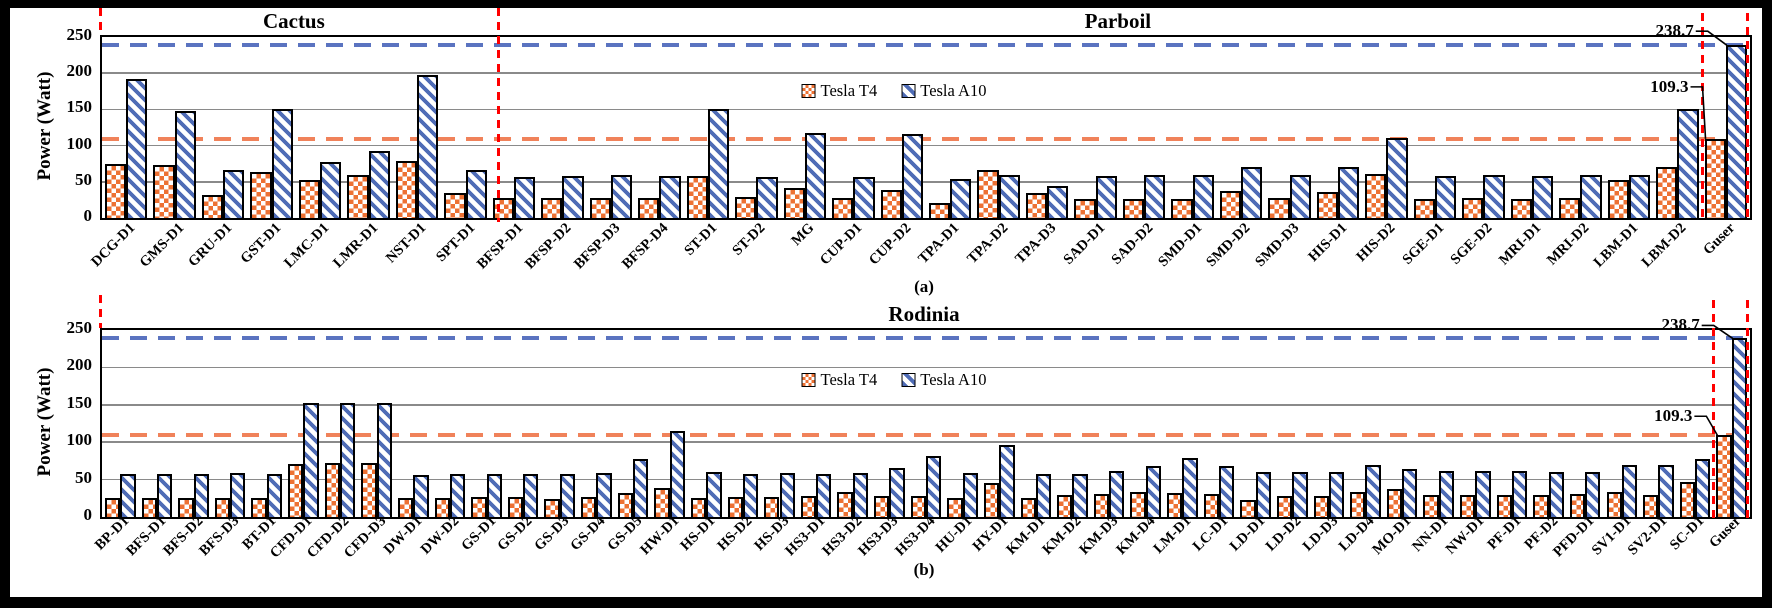 This screenshot has height=608, width=1772. Describe the element at coordinates (1669, 86) in the screenshot. I see `max-value-annotation: 109.3` at that location.